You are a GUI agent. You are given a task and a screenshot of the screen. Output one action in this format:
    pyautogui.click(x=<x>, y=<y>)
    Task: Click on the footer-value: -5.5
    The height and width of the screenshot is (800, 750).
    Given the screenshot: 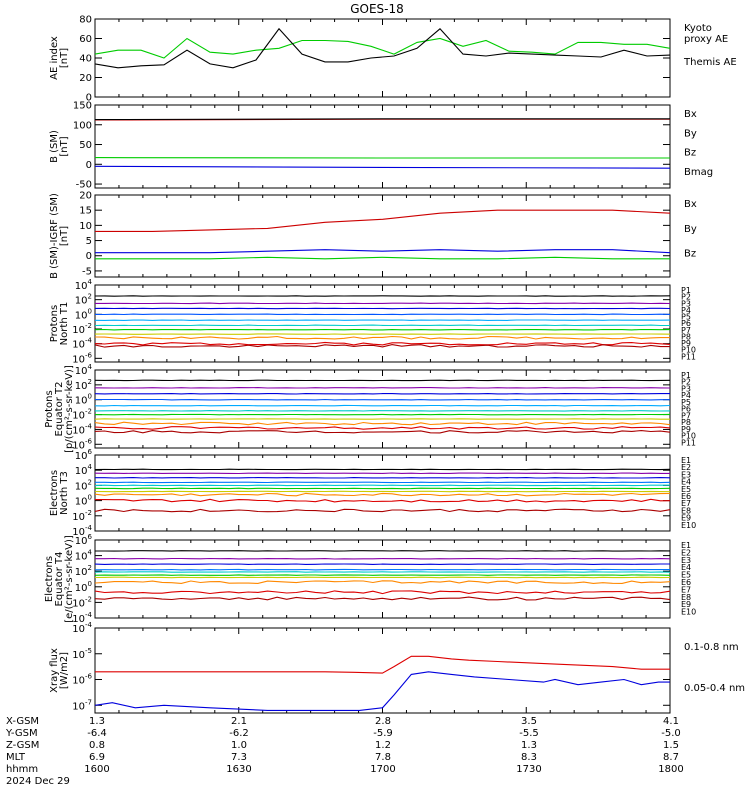 What is the action you would take?
    pyautogui.click(x=529, y=733)
    